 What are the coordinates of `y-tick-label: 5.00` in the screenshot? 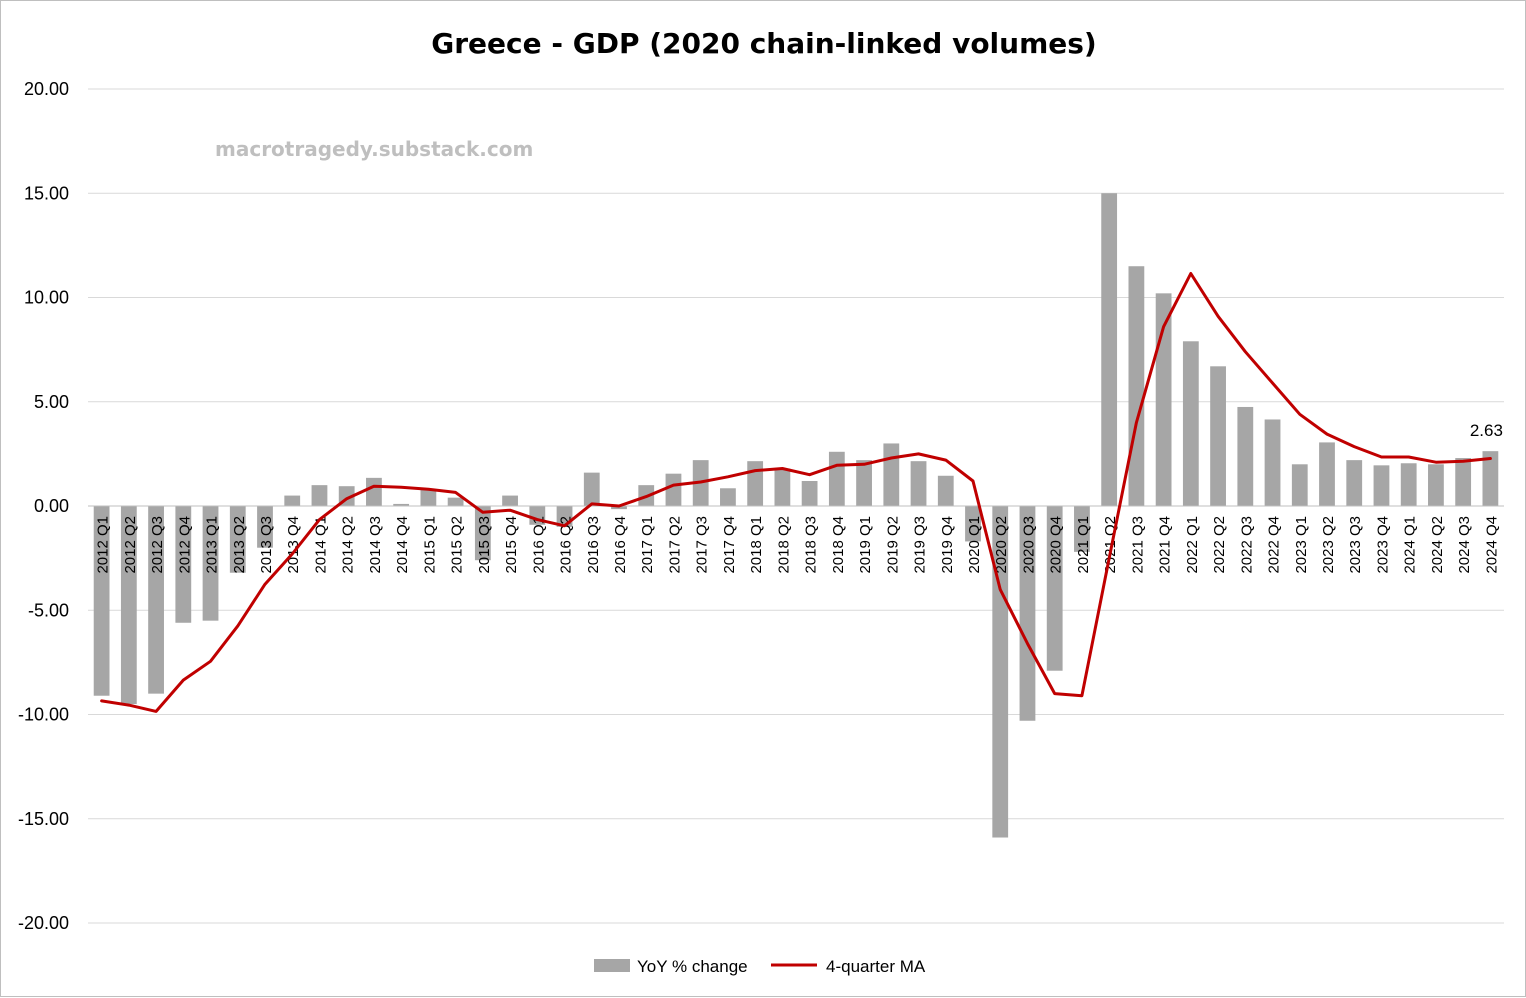 It's located at (51, 402).